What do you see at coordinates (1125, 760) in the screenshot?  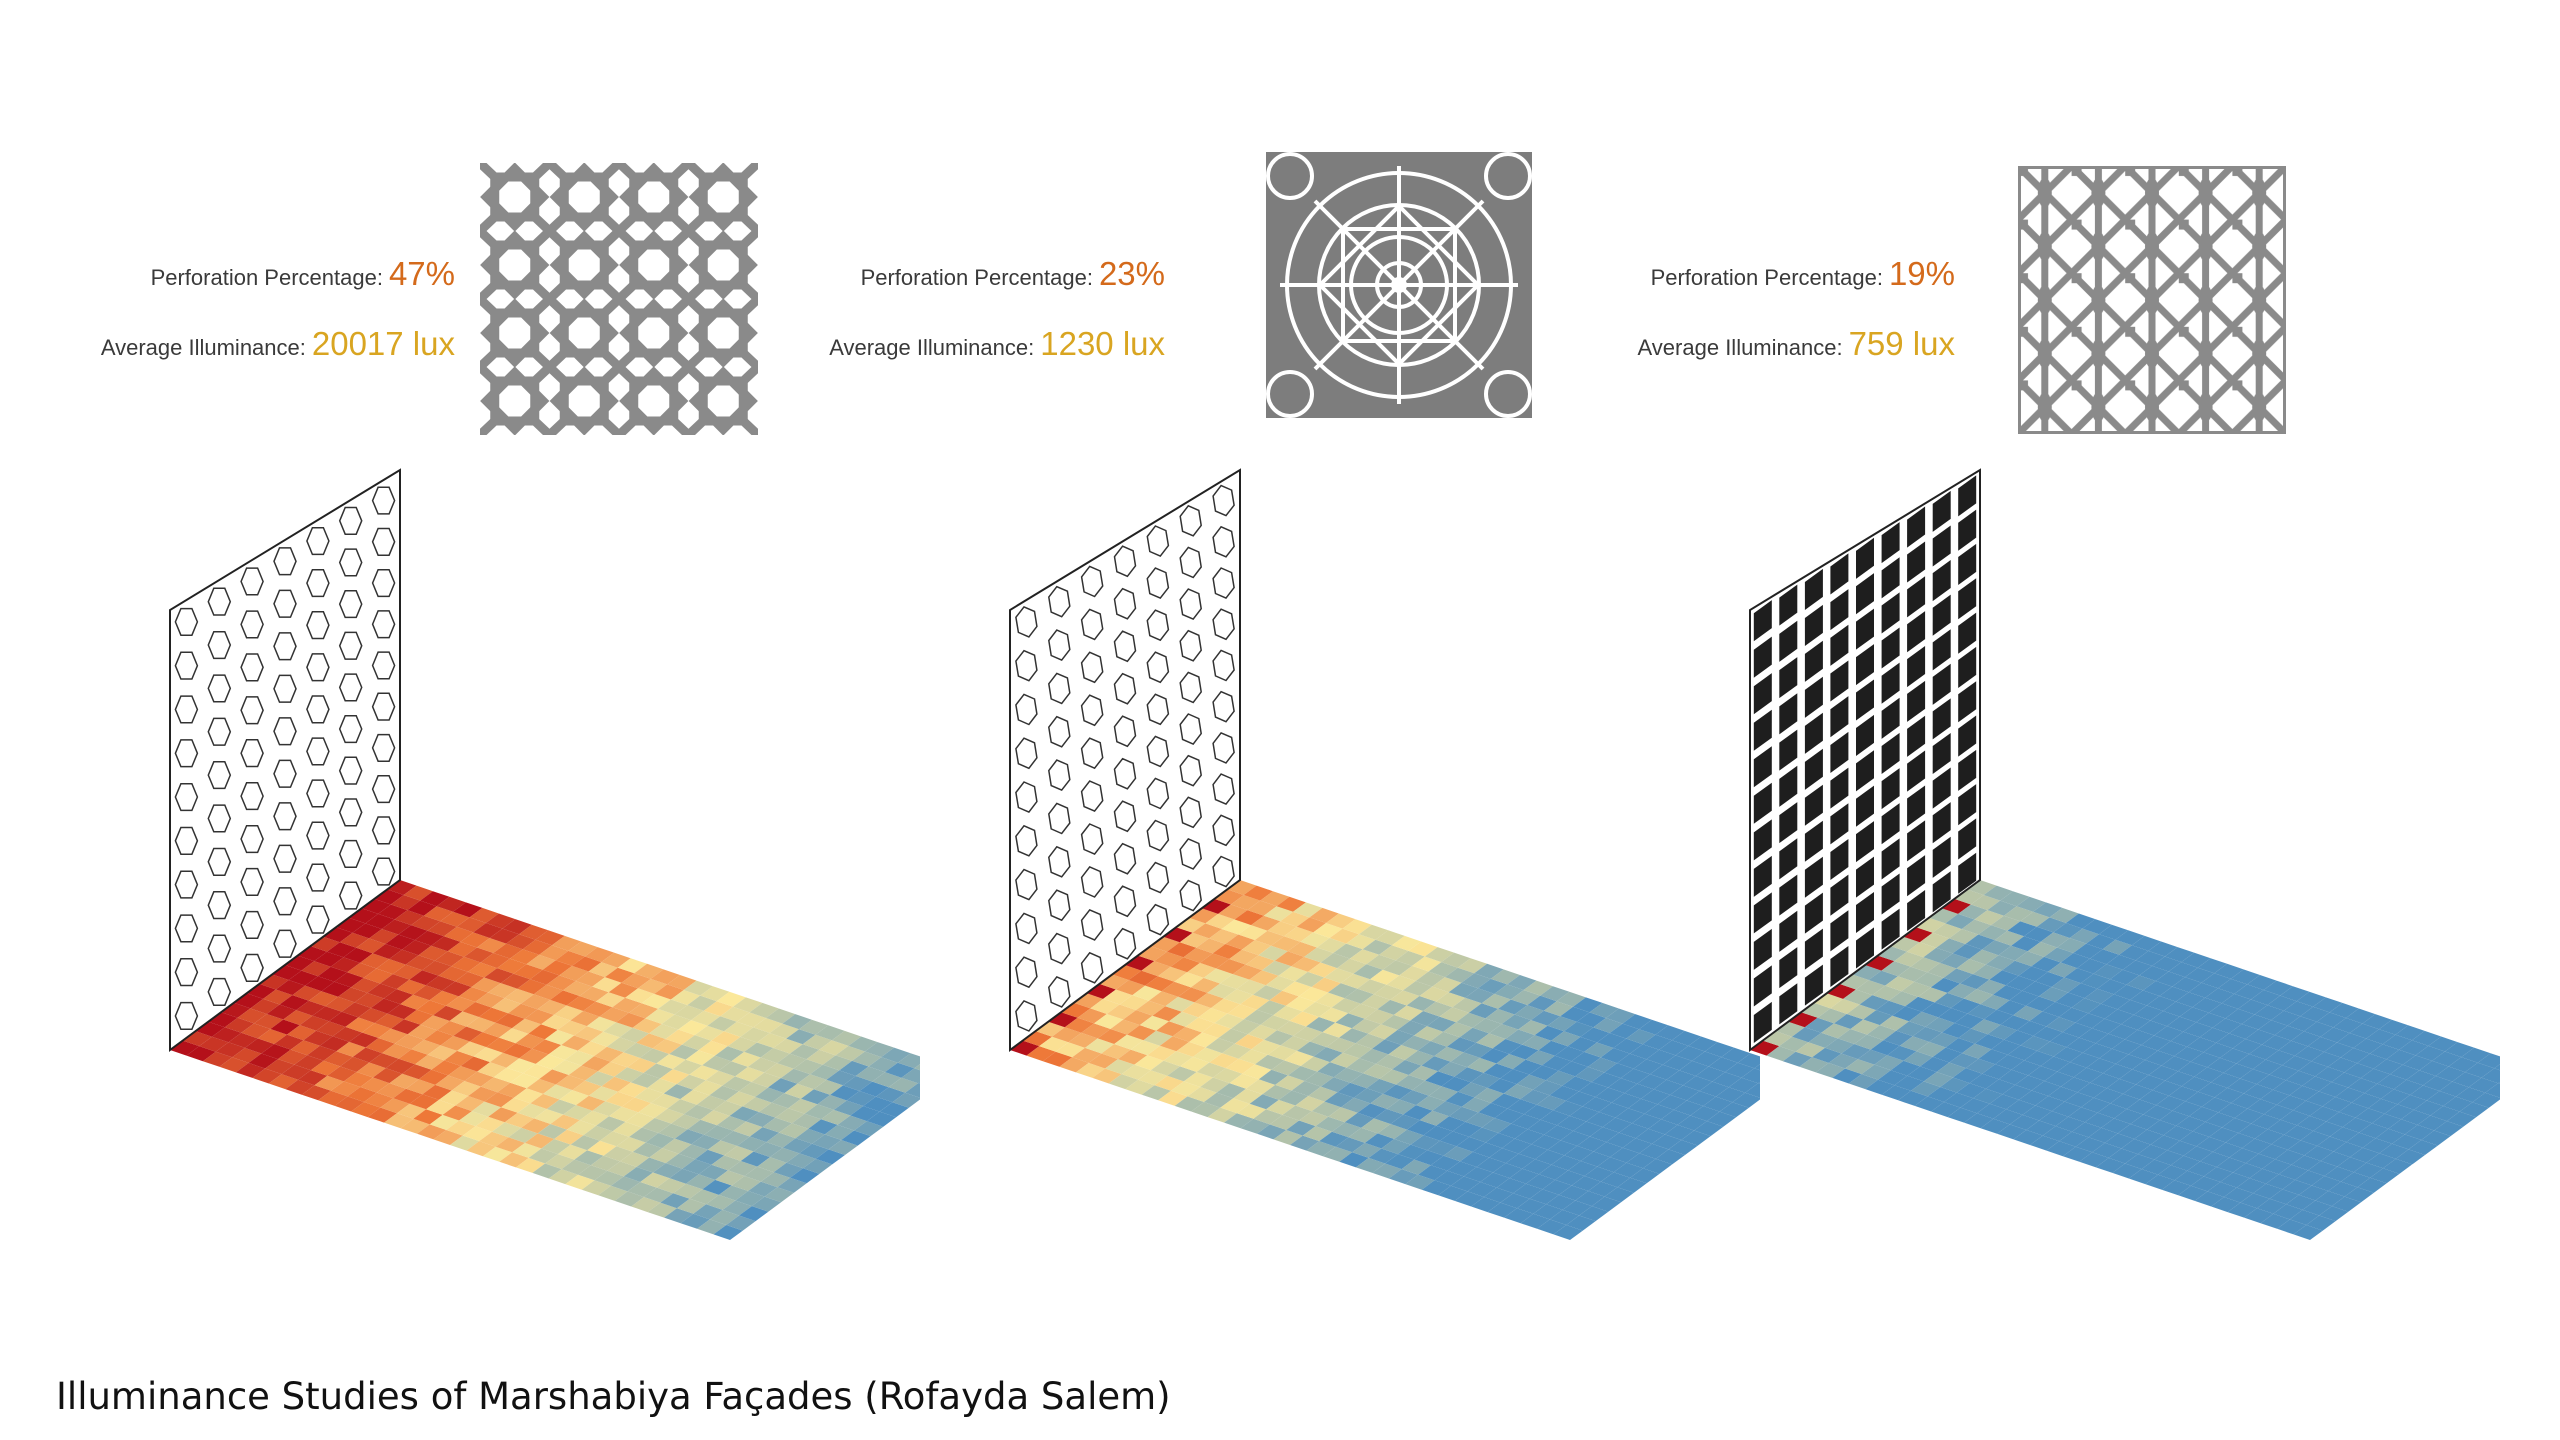 I see `screen-wall` at bounding box center [1125, 760].